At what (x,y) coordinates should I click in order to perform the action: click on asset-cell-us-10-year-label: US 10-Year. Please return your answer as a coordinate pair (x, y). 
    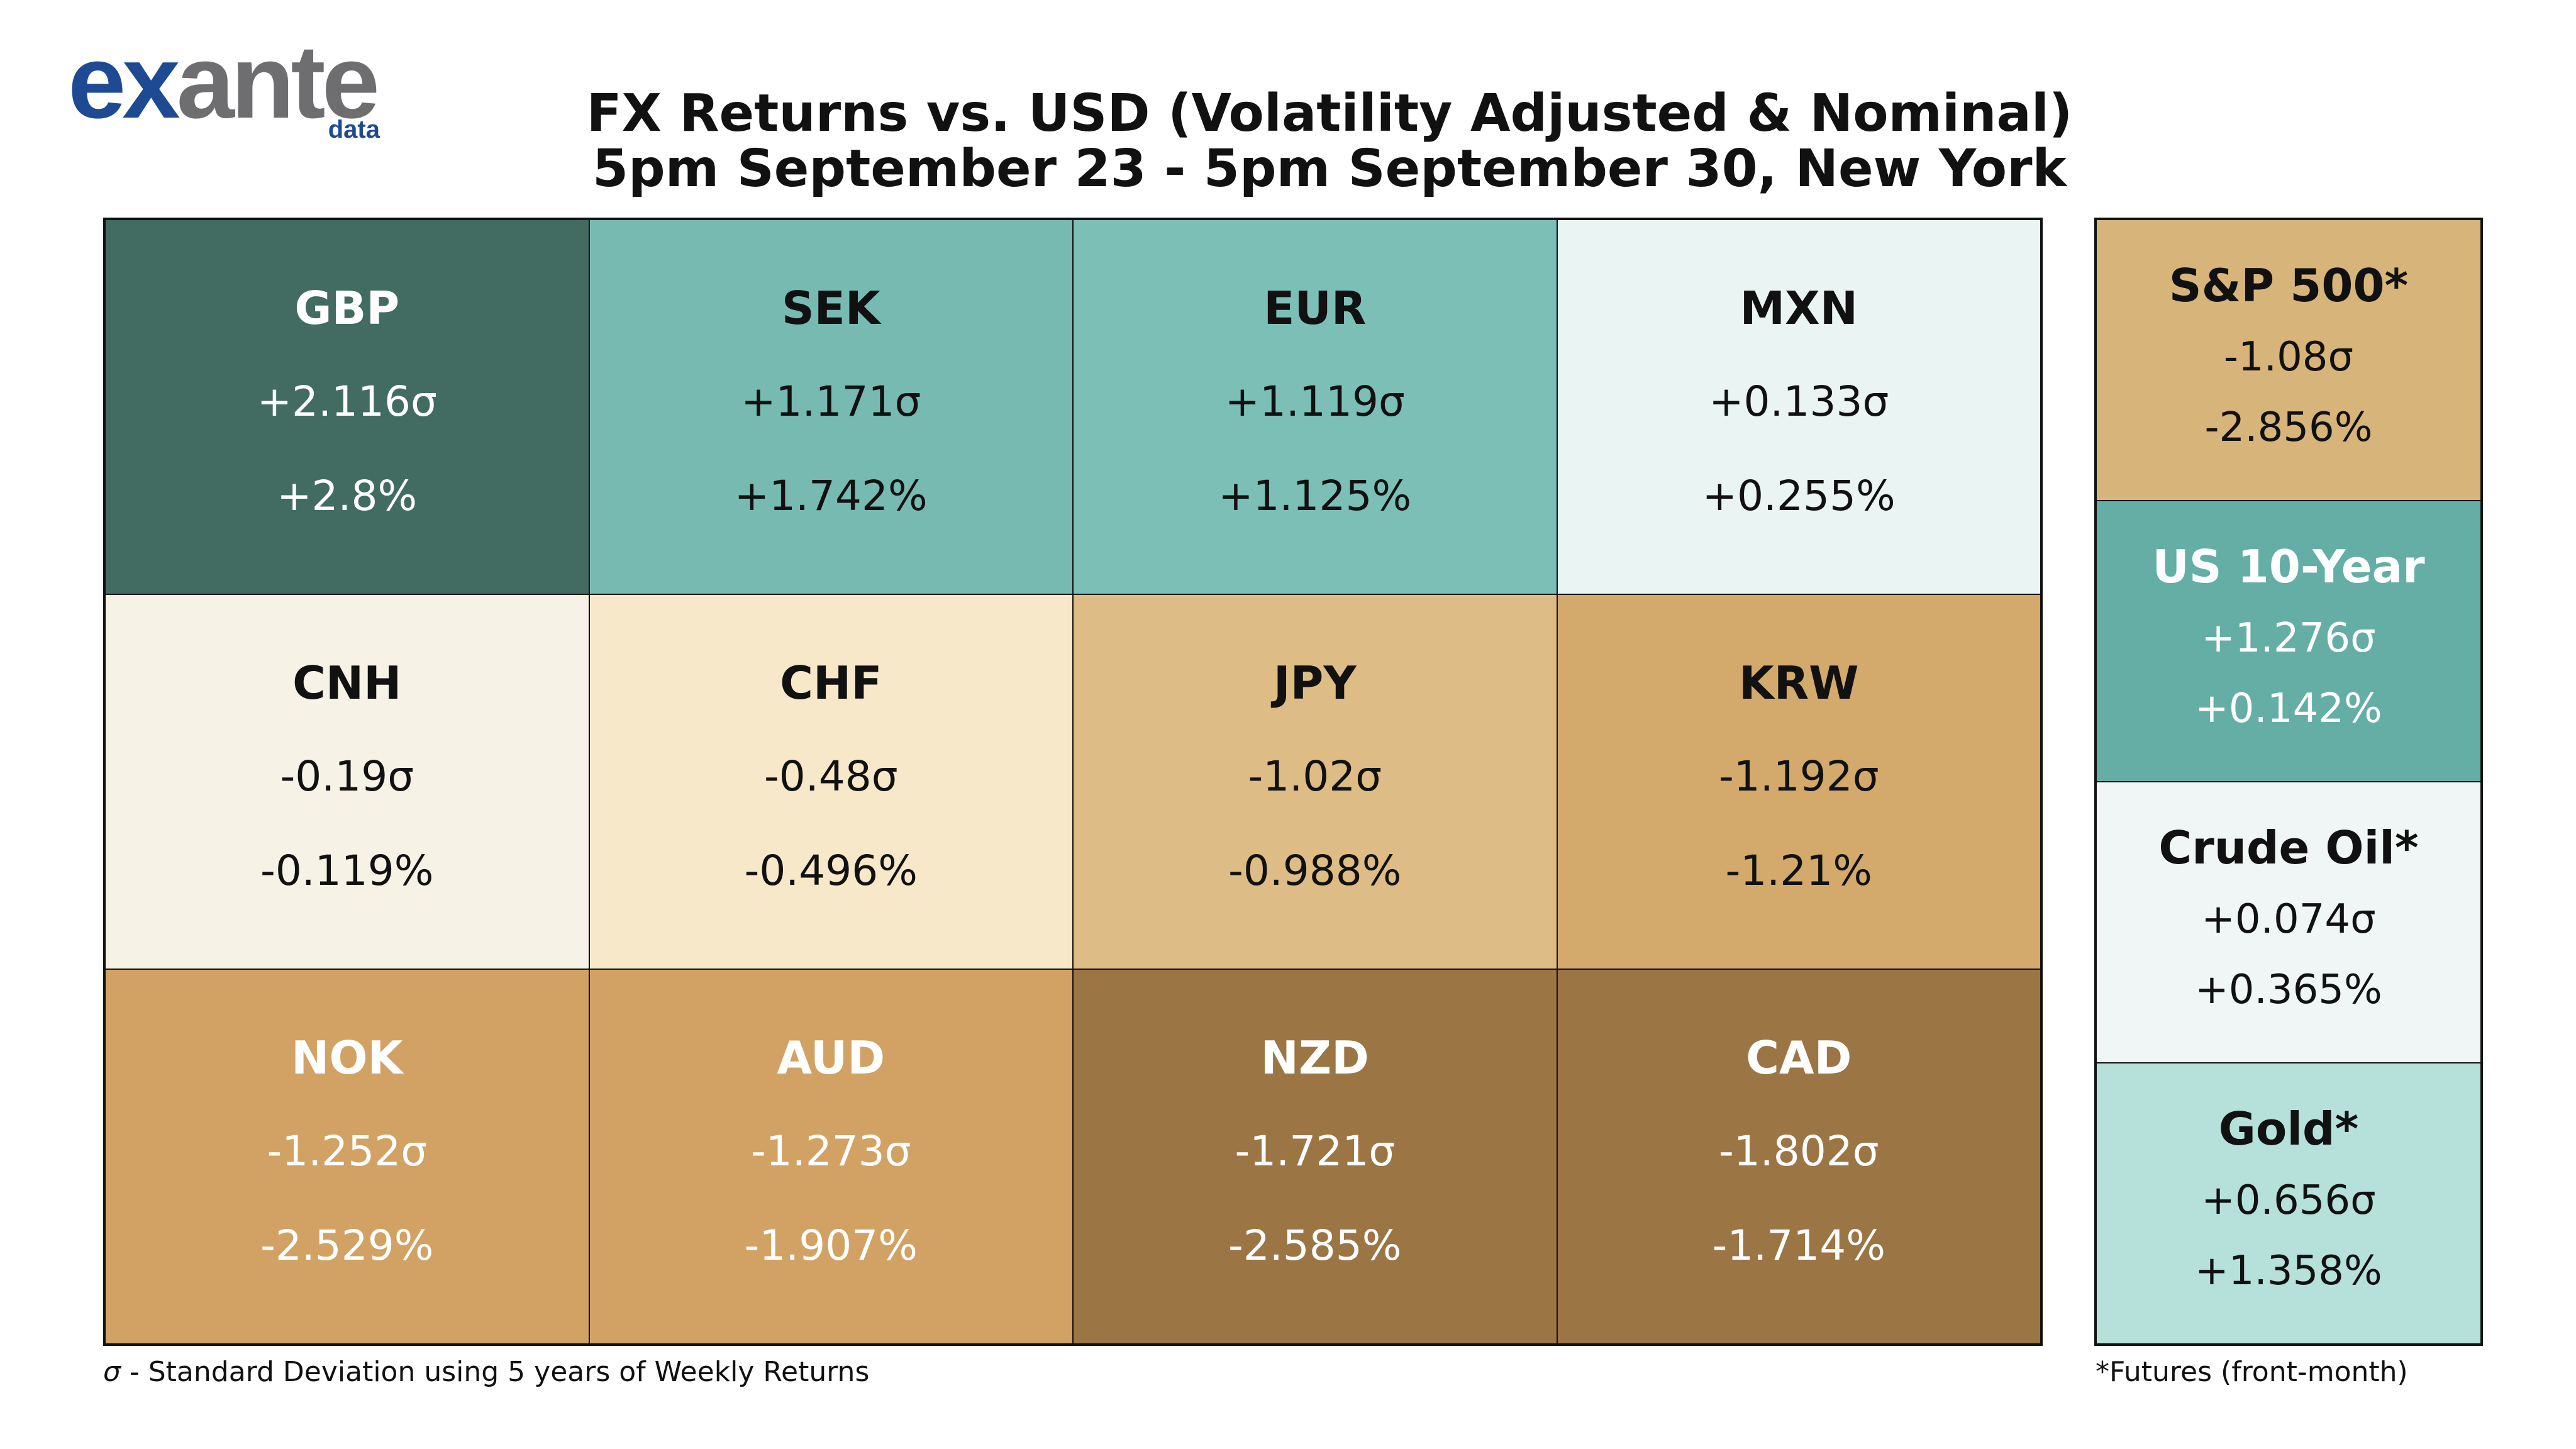
    Looking at the image, I should click on (2288, 566).